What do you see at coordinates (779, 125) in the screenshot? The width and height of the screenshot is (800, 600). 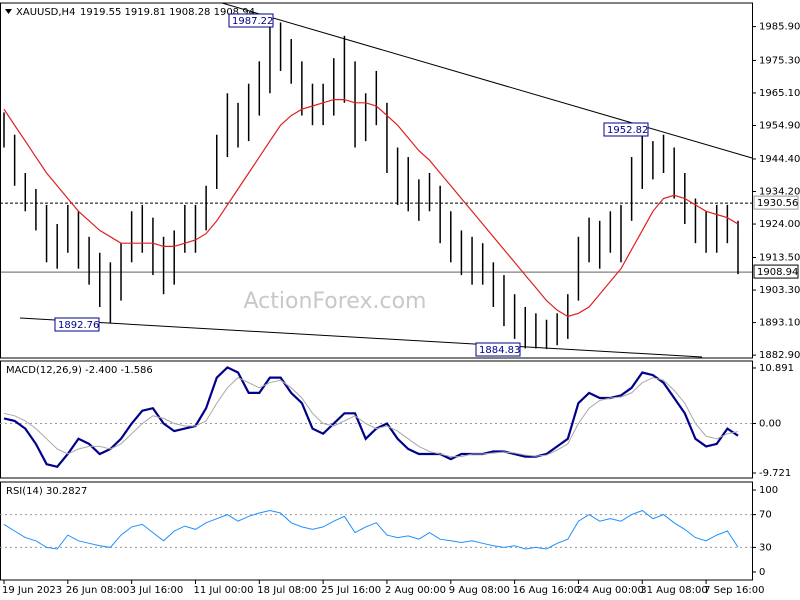 I see `y-tick-label: 1954.90` at bounding box center [779, 125].